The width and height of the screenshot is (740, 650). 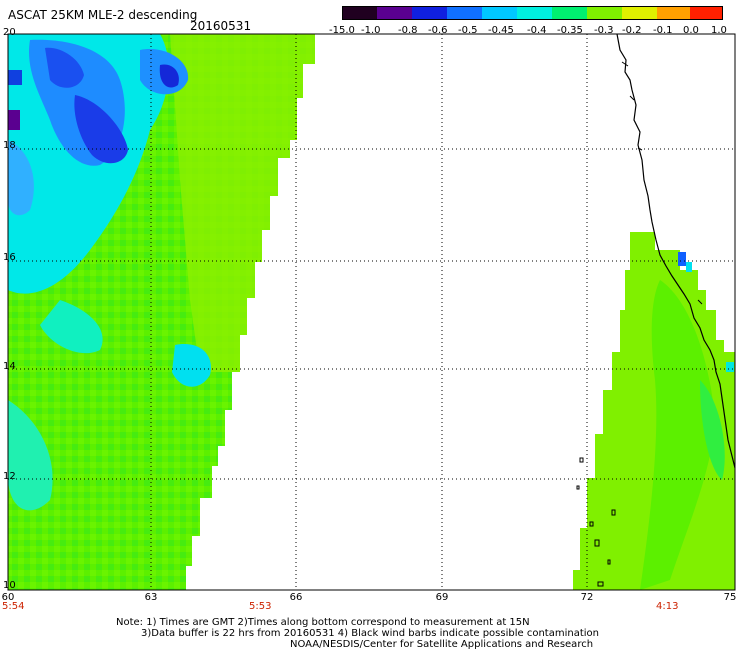 What do you see at coordinates (296, 597) in the screenshot?
I see `x-tick-label: 66` at bounding box center [296, 597].